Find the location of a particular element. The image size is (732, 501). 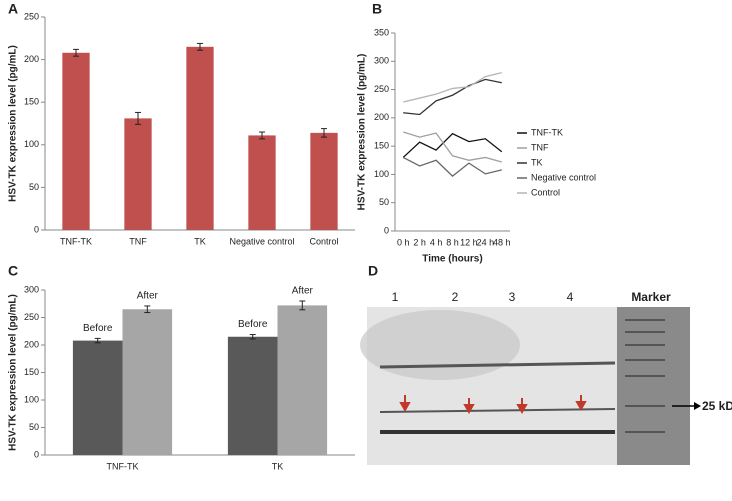

lane-label: 3 is located at coordinates (512, 297).